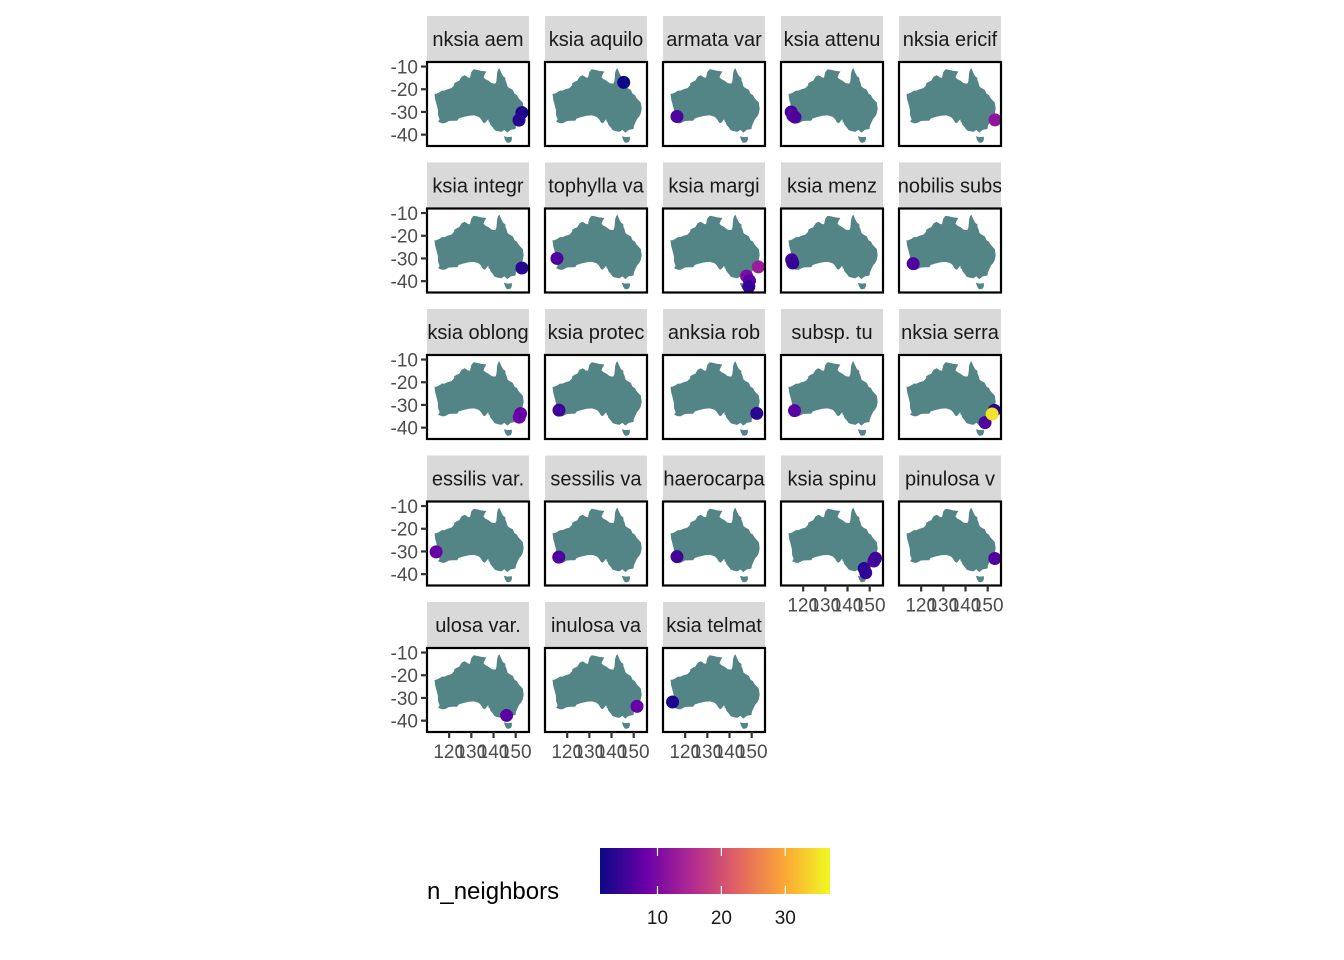 This screenshot has height=960, width=1344. What do you see at coordinates (596, 40) in the screenshot?
I see `facet-strip-label: ksia aquilo` at bounding box center [596, 40].